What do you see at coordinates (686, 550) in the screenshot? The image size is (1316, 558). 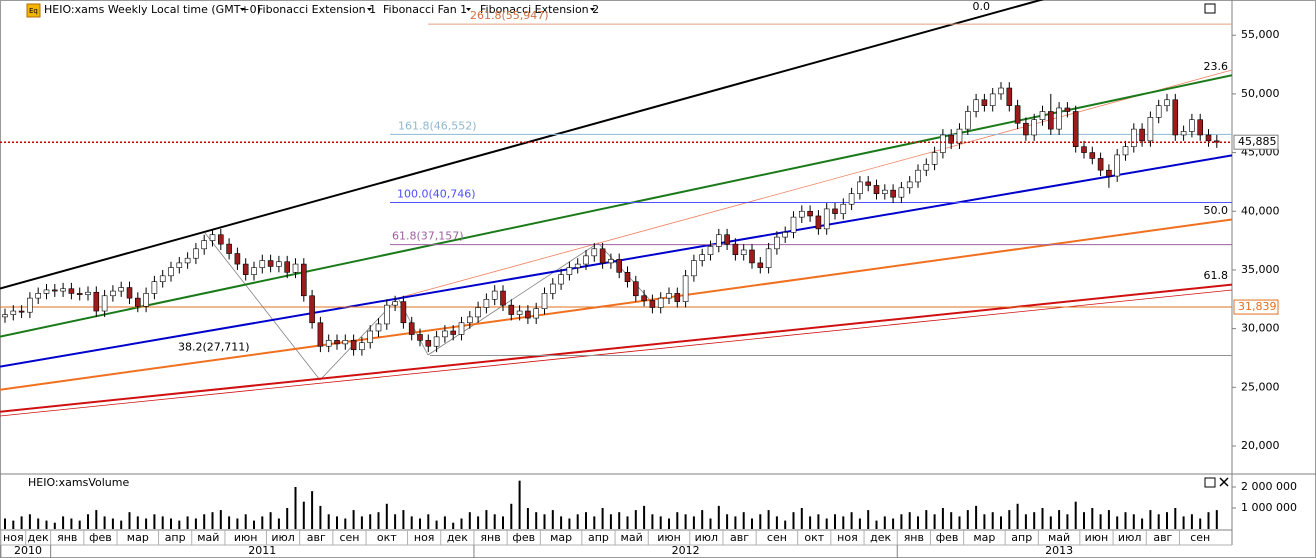 I see `year-label: 2012` at bounding box center [686, 550].